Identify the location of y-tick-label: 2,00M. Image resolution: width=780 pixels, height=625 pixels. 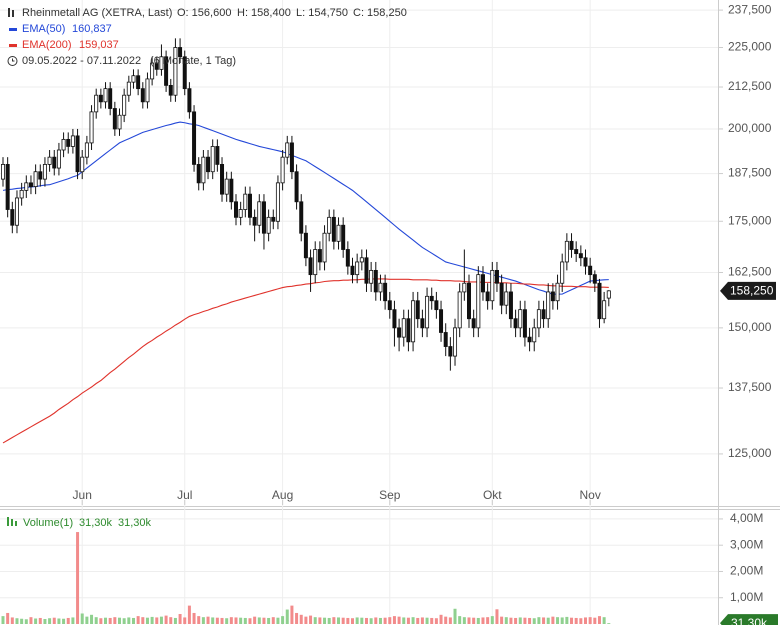
(746, 571).